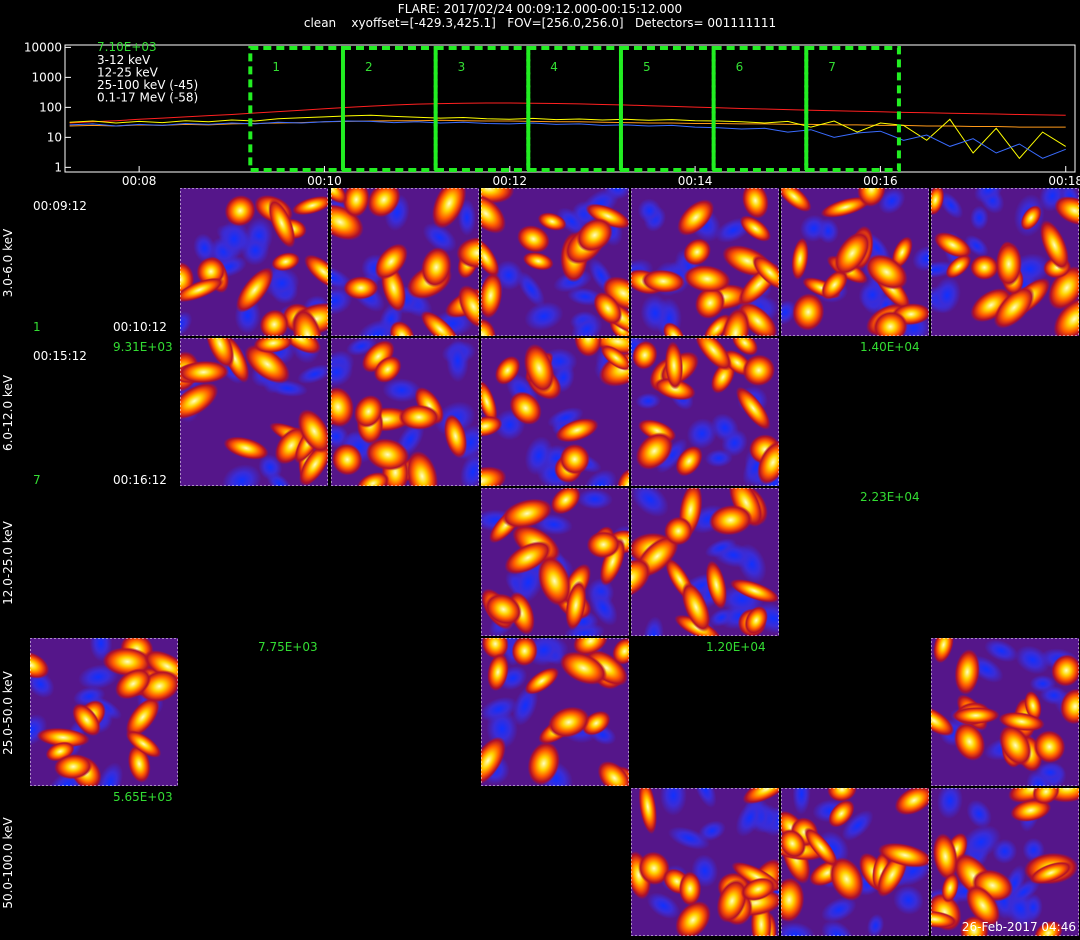  Describe the element at coordinates (554, 67) in the screenshot. I see `interval-label: 4` at that location.